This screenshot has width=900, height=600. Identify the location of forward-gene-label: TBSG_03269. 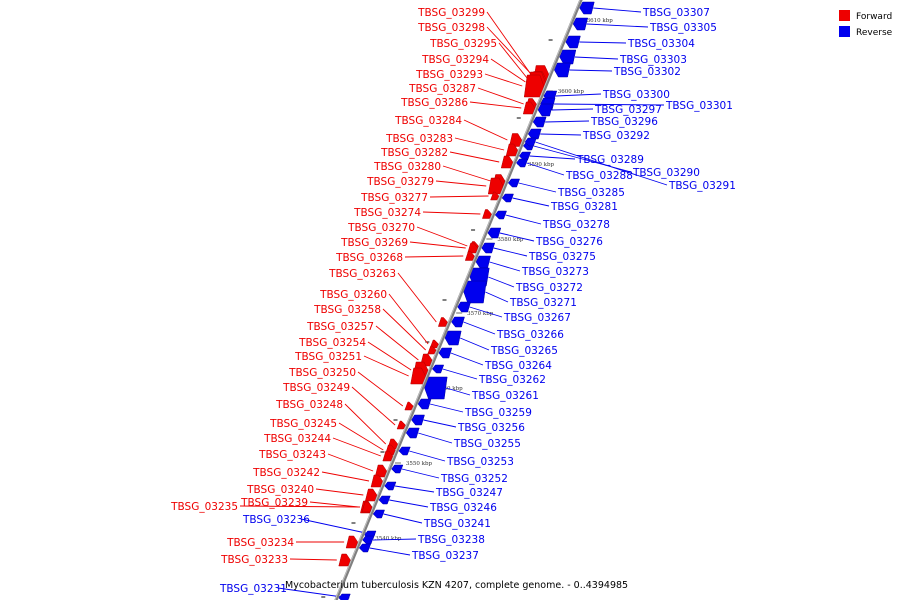
(374, 243).